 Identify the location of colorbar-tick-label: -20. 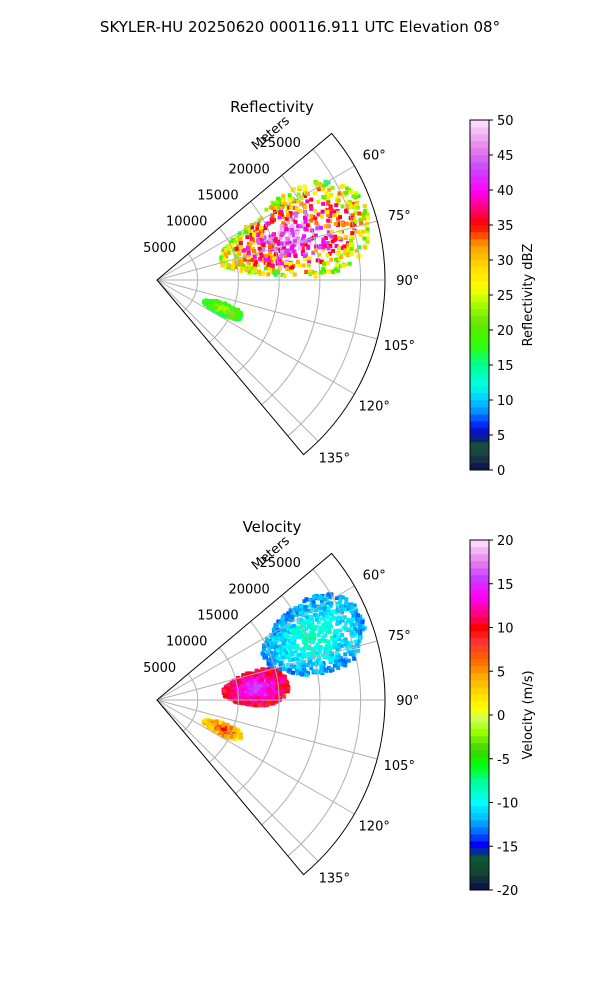
(507, 891).